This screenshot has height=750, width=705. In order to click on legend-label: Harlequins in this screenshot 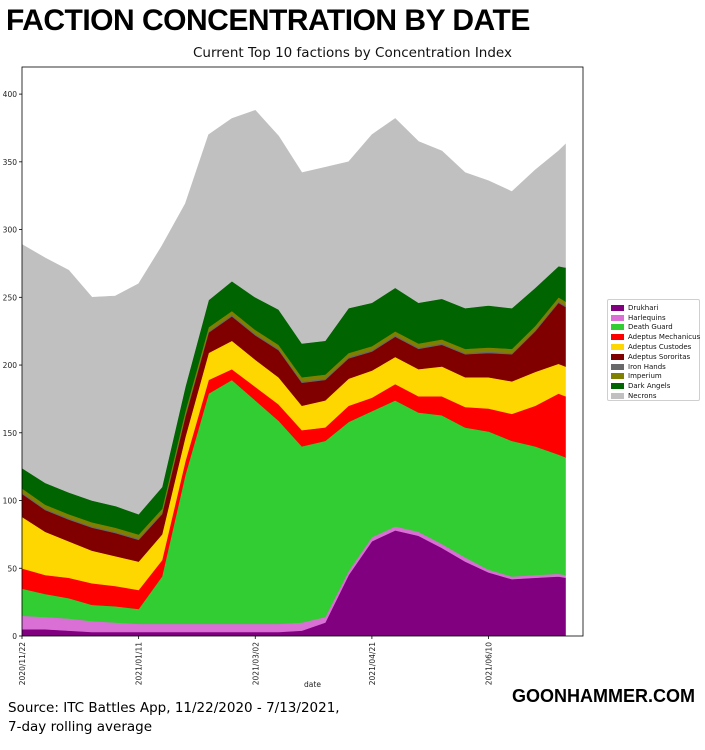, I will do `click(647, 317)`.